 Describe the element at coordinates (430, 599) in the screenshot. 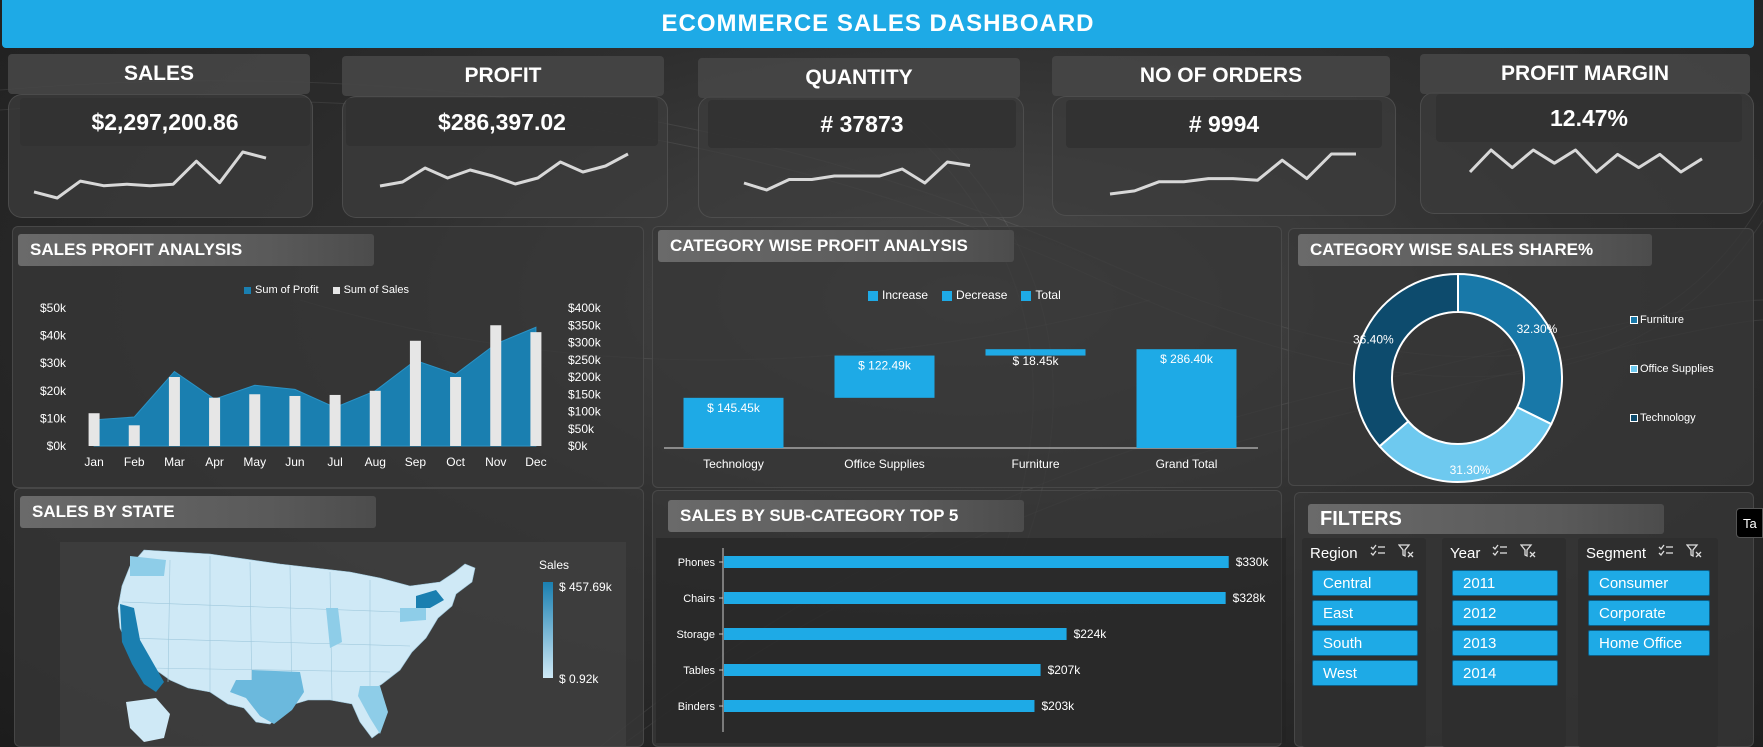

I see `map-state-new-york` at that location.